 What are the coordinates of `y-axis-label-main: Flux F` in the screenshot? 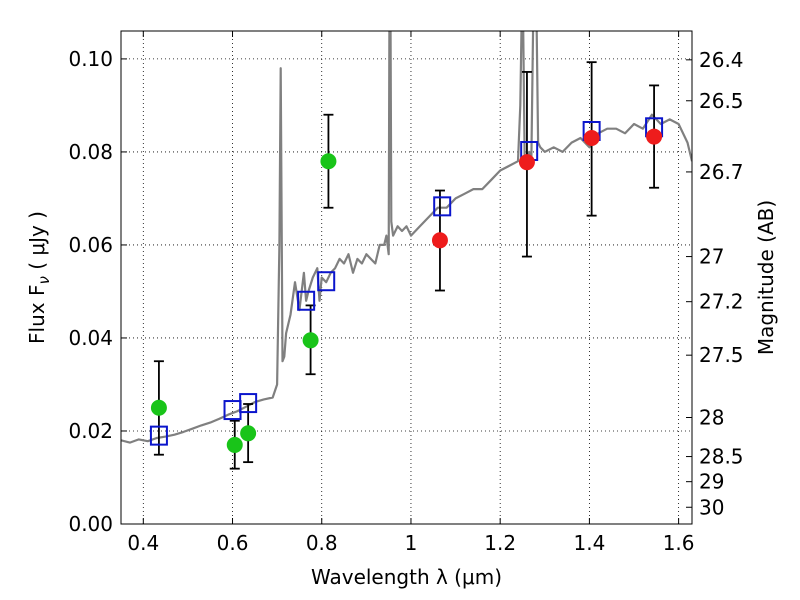 It's located at (37, 314).